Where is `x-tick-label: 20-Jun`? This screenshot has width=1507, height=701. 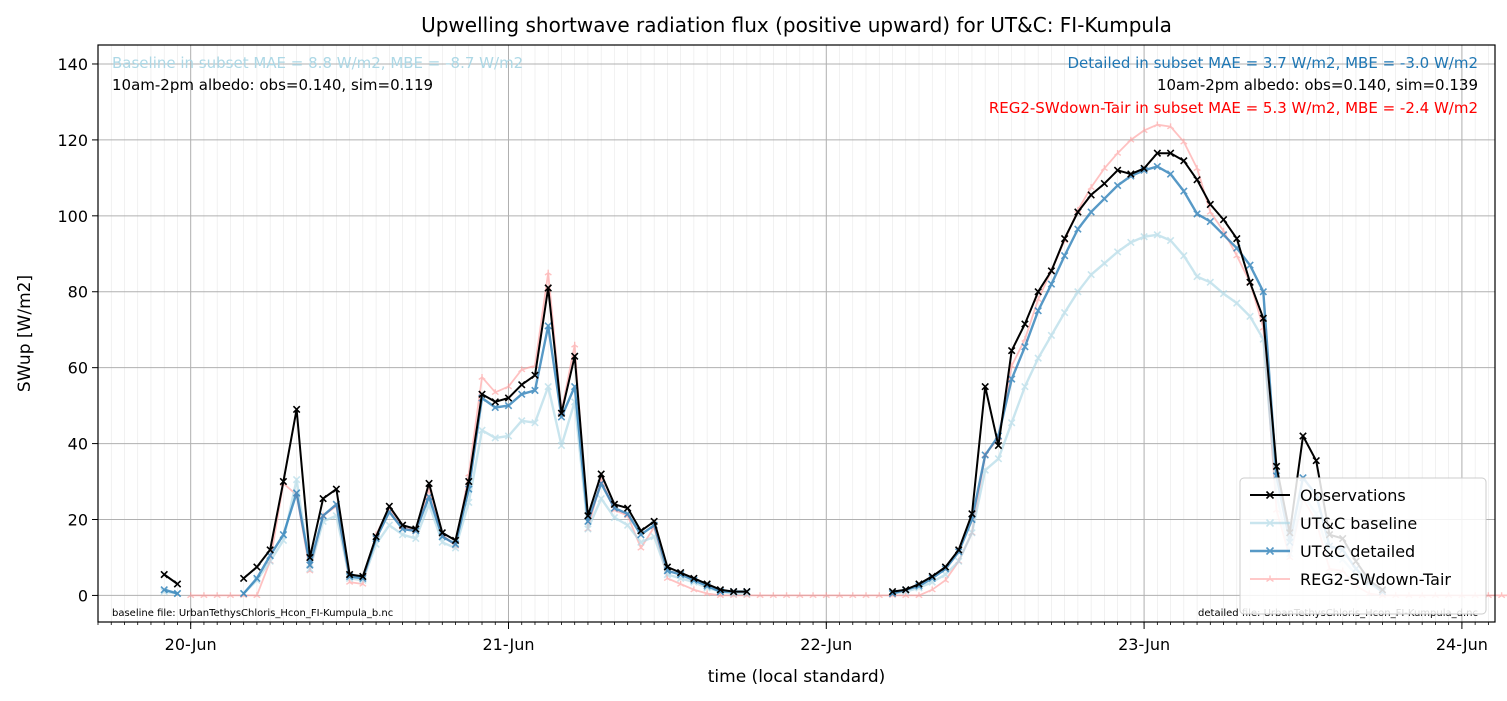
x-tick-label: 20-Jun is located at coordinates (191, 644).